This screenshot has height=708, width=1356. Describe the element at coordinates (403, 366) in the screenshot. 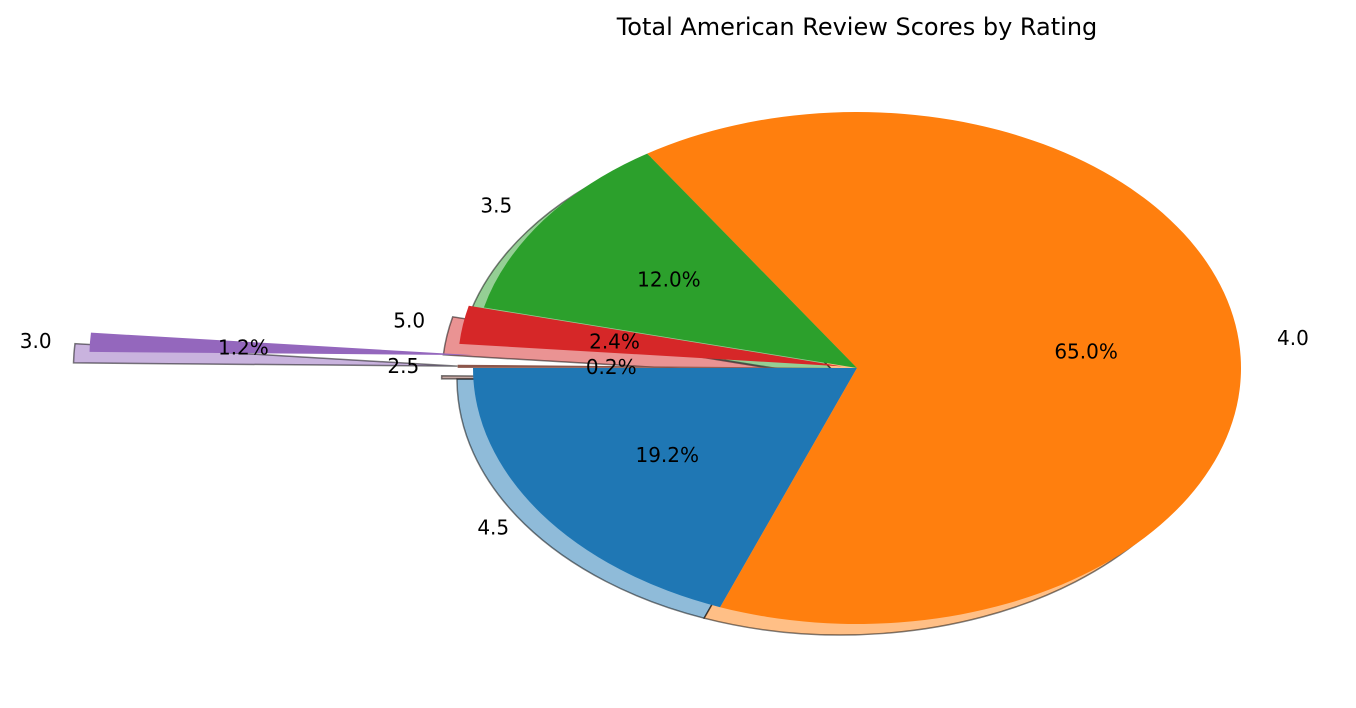

I see `slice-label-2-5: 2.5` at that location.